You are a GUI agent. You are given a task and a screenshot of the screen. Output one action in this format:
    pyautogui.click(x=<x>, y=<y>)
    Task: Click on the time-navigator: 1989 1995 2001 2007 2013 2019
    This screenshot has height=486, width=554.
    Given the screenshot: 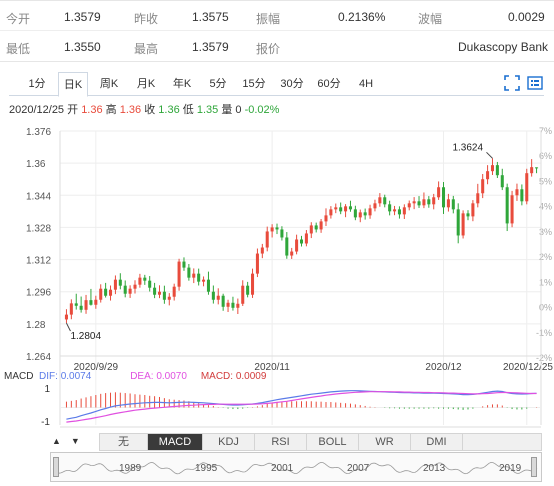 What is the action you would take?
    pyautogui.click(x=296, y=467)
    